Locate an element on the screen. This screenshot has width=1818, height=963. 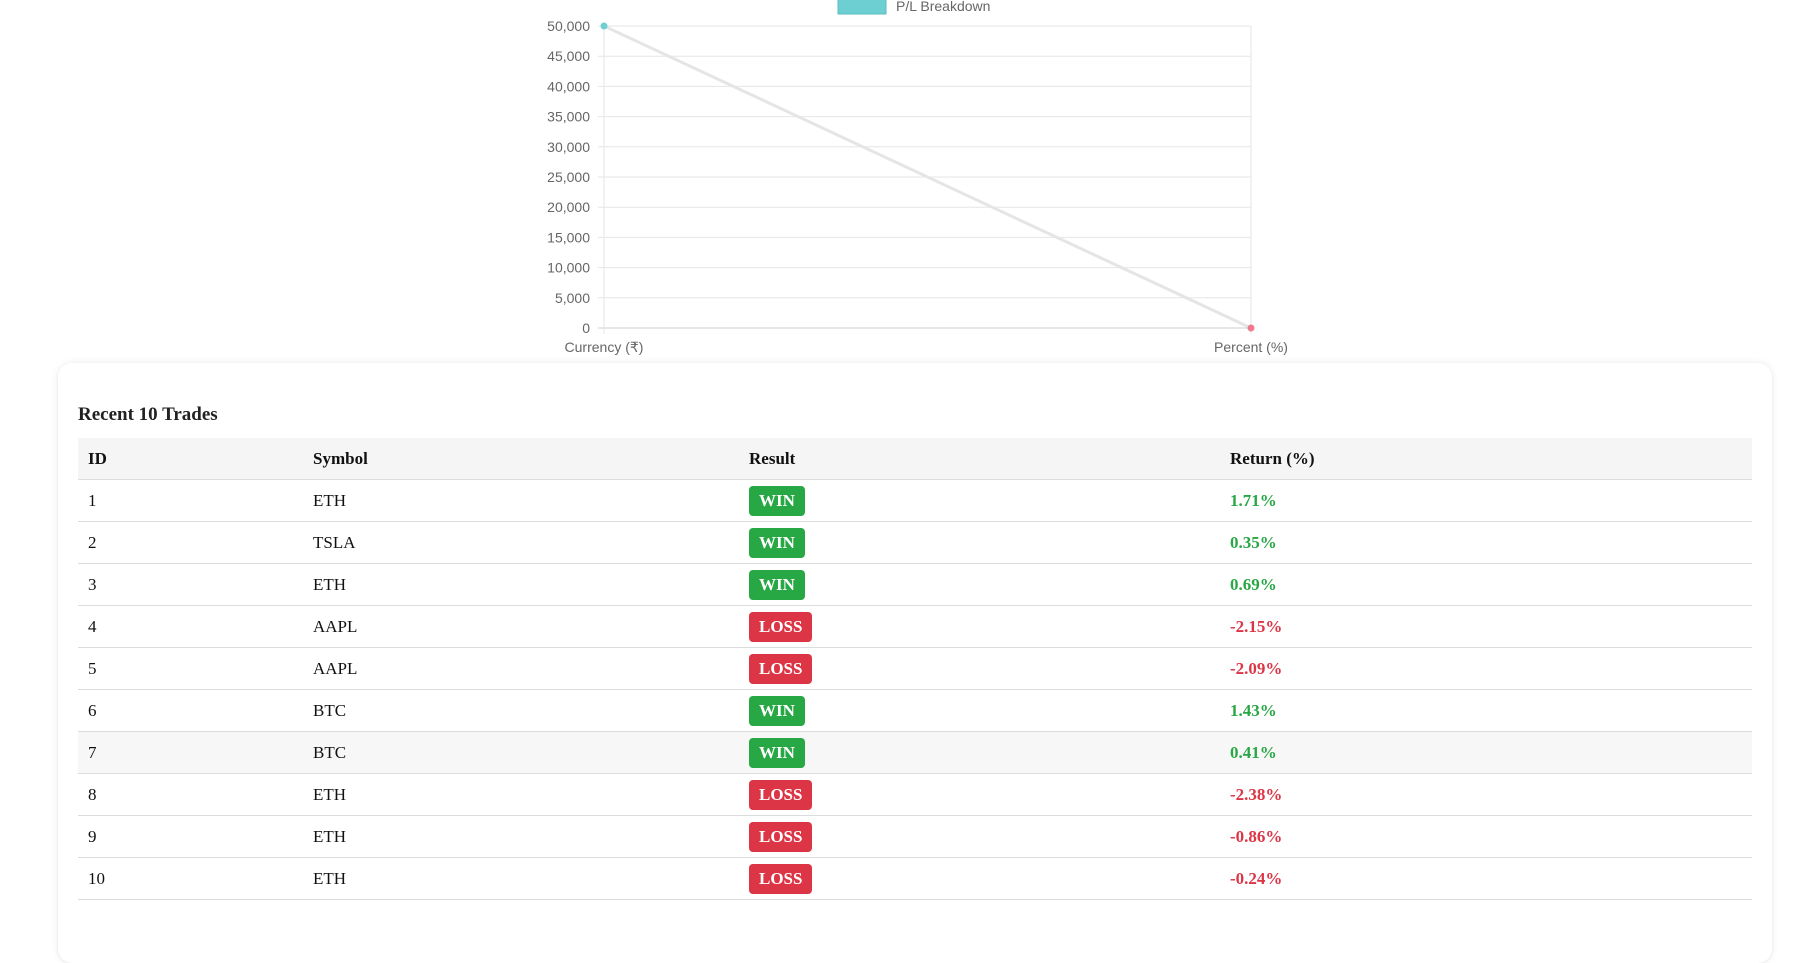
trade-return: 1.43% is located at coordinates (1253, 710).